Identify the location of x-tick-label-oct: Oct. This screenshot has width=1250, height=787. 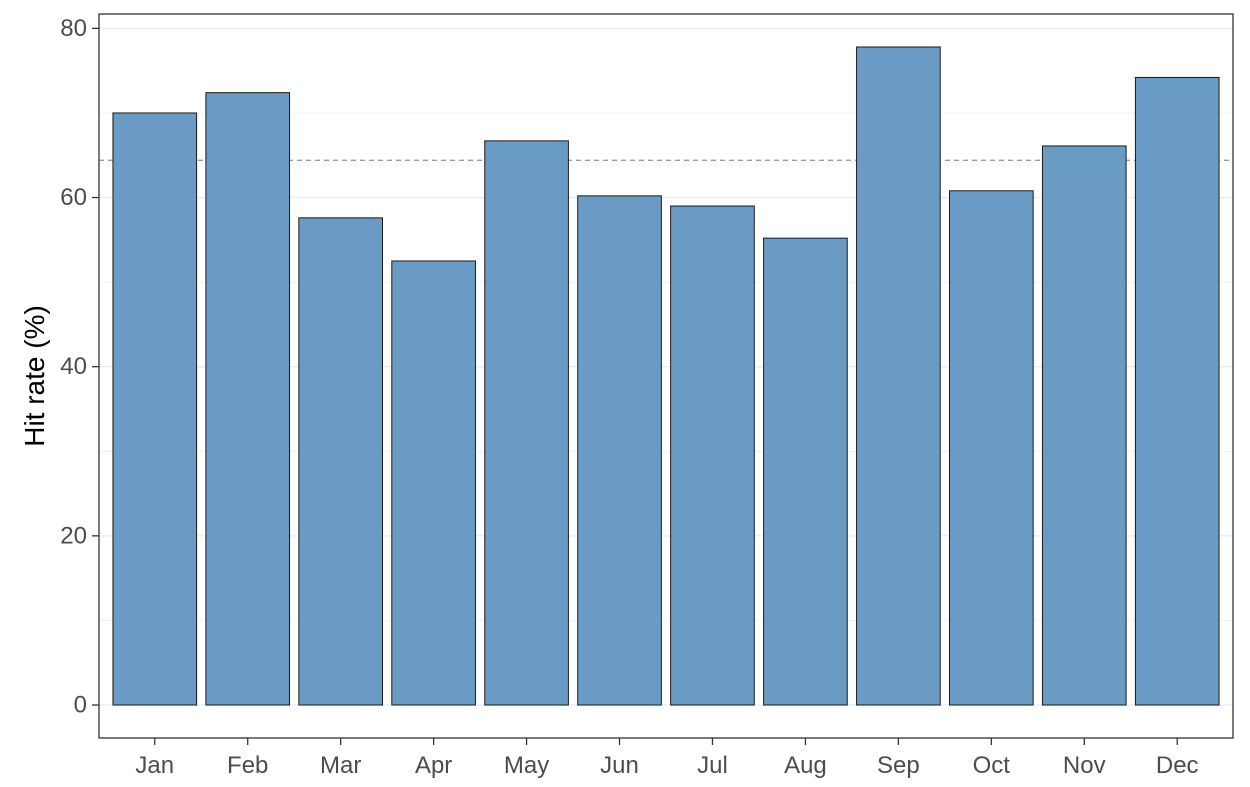
(992, 765).